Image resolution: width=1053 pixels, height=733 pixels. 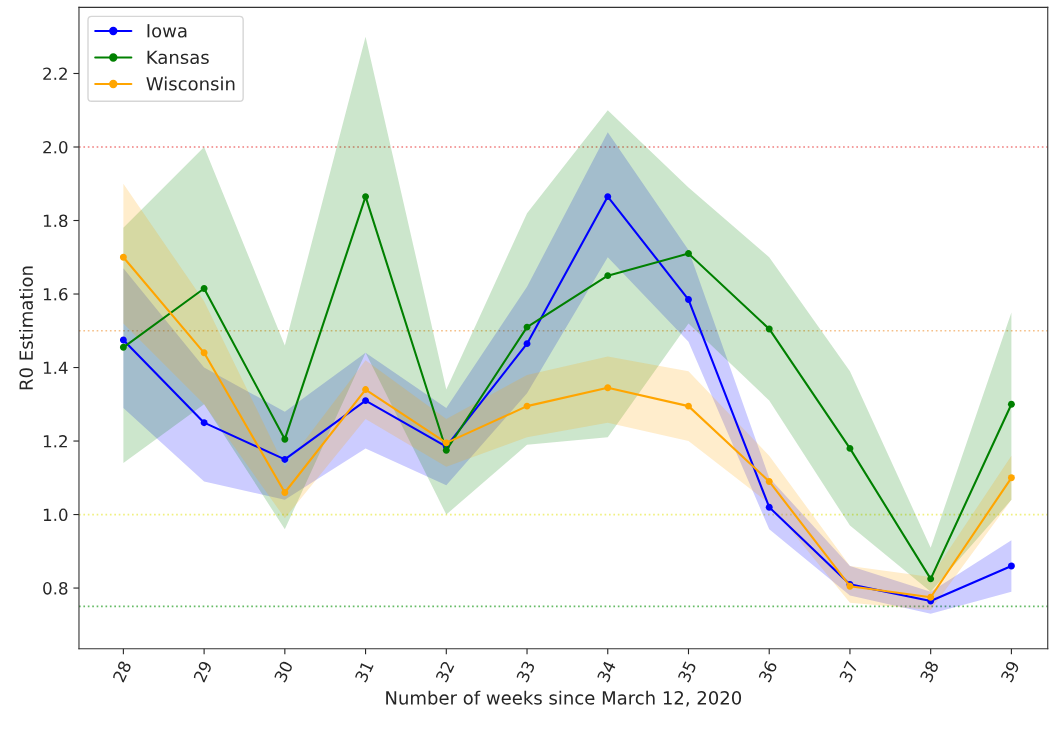 I want to click on x-tick-label: 31, so click(x=364, y=671).